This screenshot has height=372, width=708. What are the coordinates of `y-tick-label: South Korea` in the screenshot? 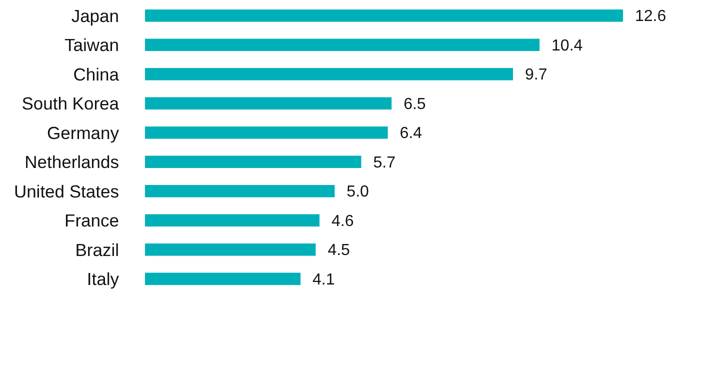 It's located at (71, 104).